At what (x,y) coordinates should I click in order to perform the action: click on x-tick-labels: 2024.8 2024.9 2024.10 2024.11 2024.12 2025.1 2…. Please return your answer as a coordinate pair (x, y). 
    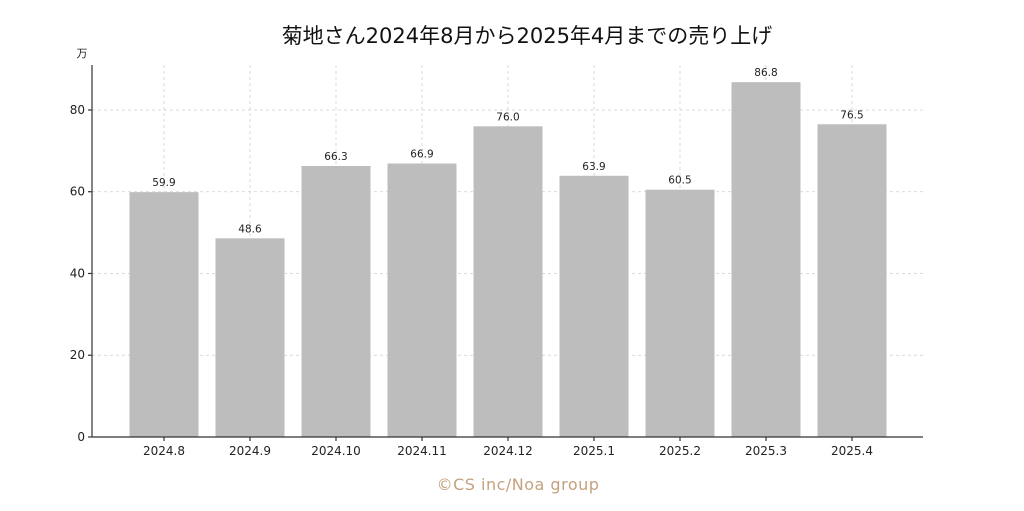
    Looking at the image, I should click on (508, 447).